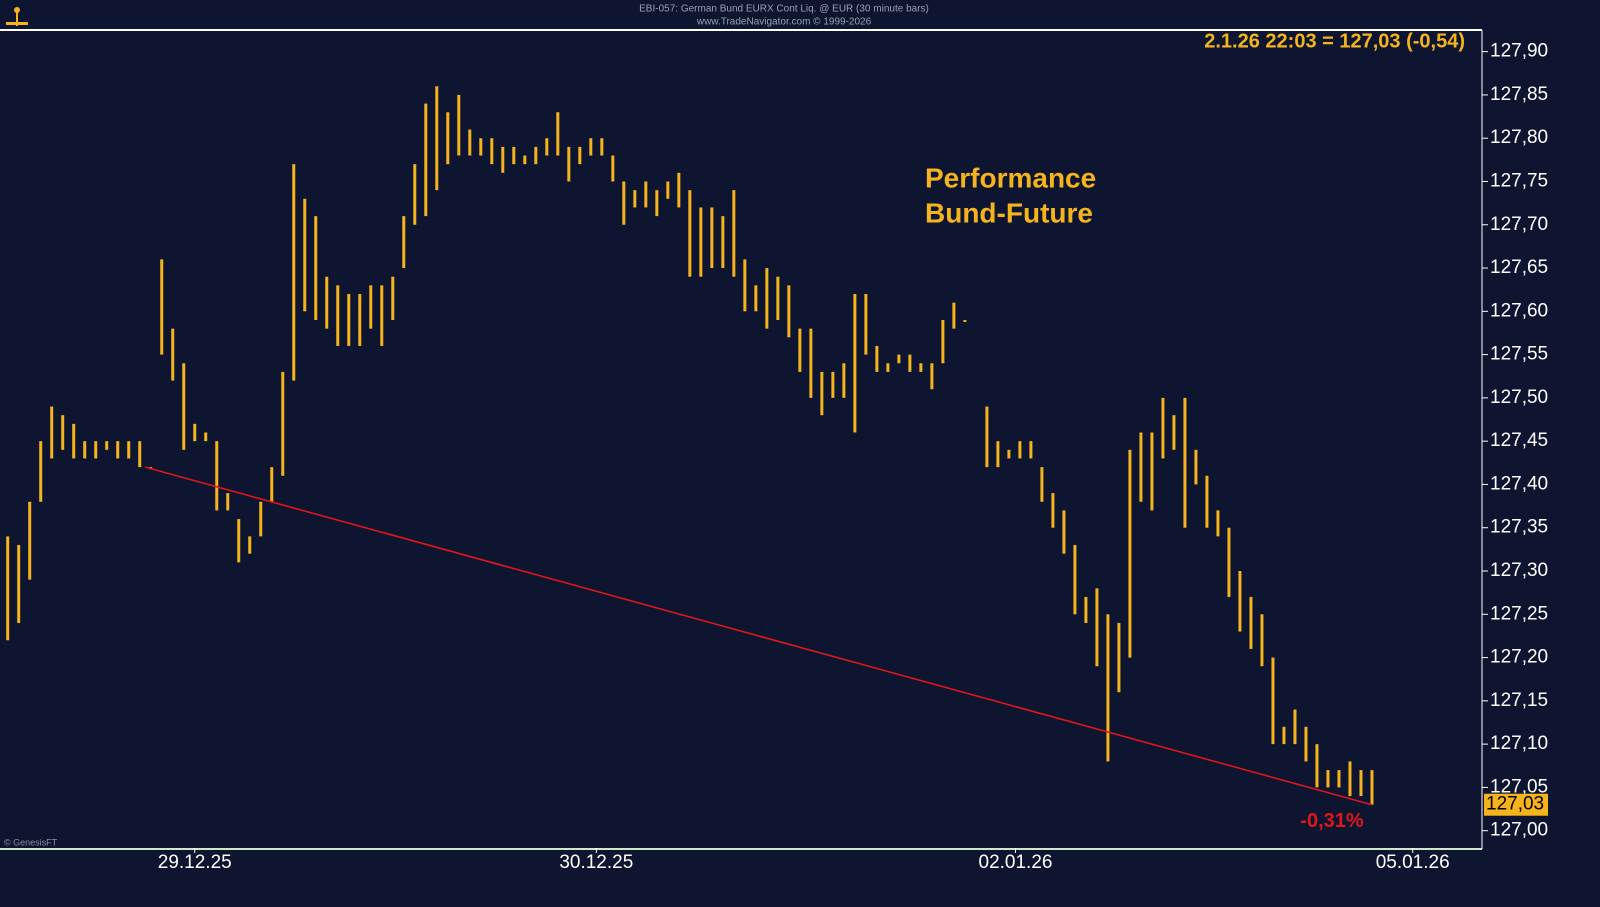 This screenshot has height=907, width=1600. What do you see at coordinates (1519, 267) in the screenshot?
I see `y-tick-label: 127,65` at bounding box center [1519, 267].